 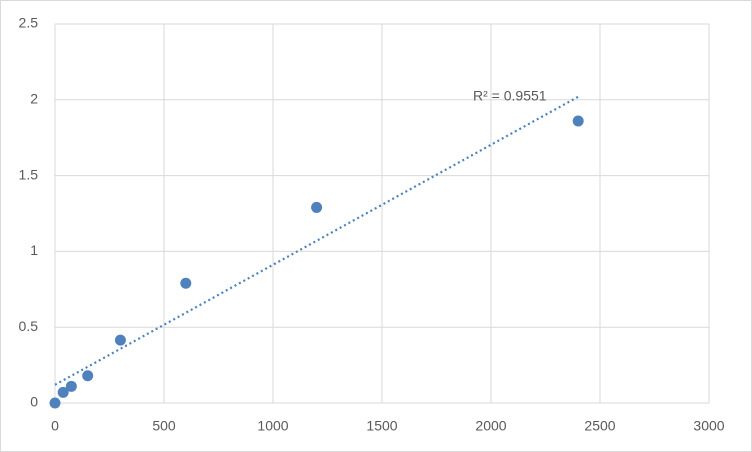 I want to click on x-tick-label: 500, so click(x=164, y=426).